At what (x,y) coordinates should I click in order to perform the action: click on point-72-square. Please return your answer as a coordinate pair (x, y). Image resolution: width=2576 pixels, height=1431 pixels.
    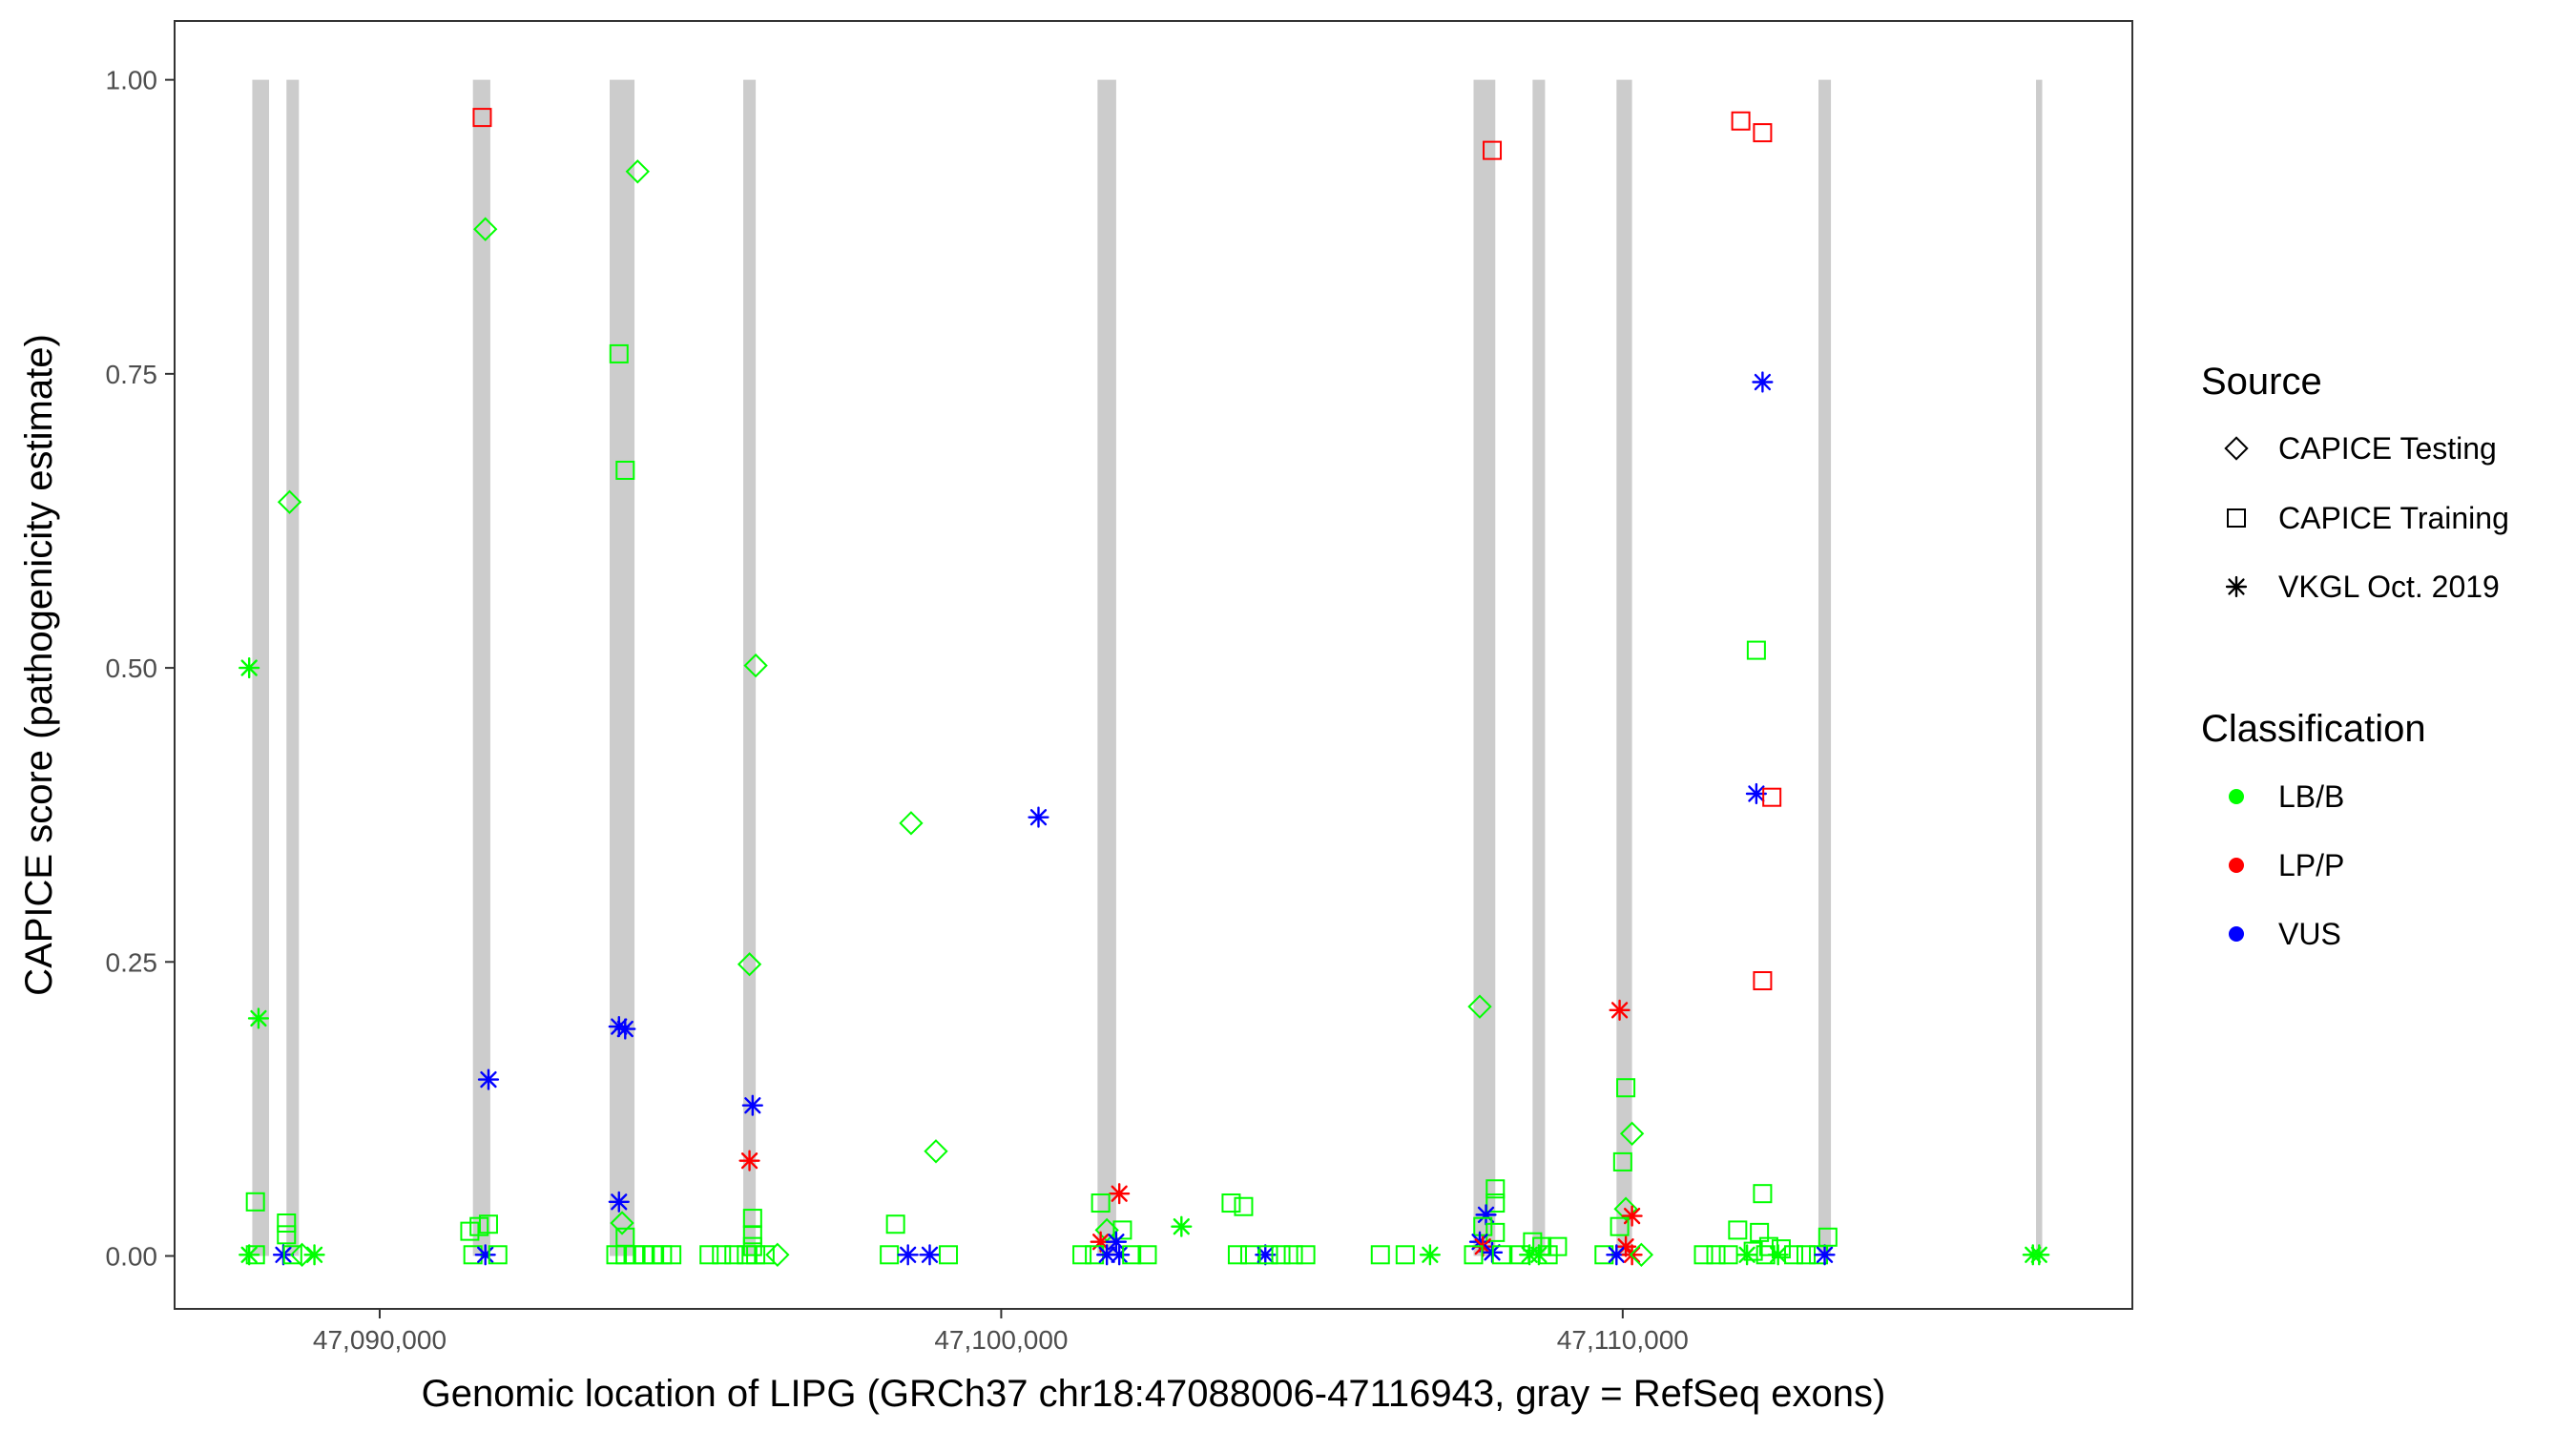
    Looking at the image, I should click on (1231, 1203).